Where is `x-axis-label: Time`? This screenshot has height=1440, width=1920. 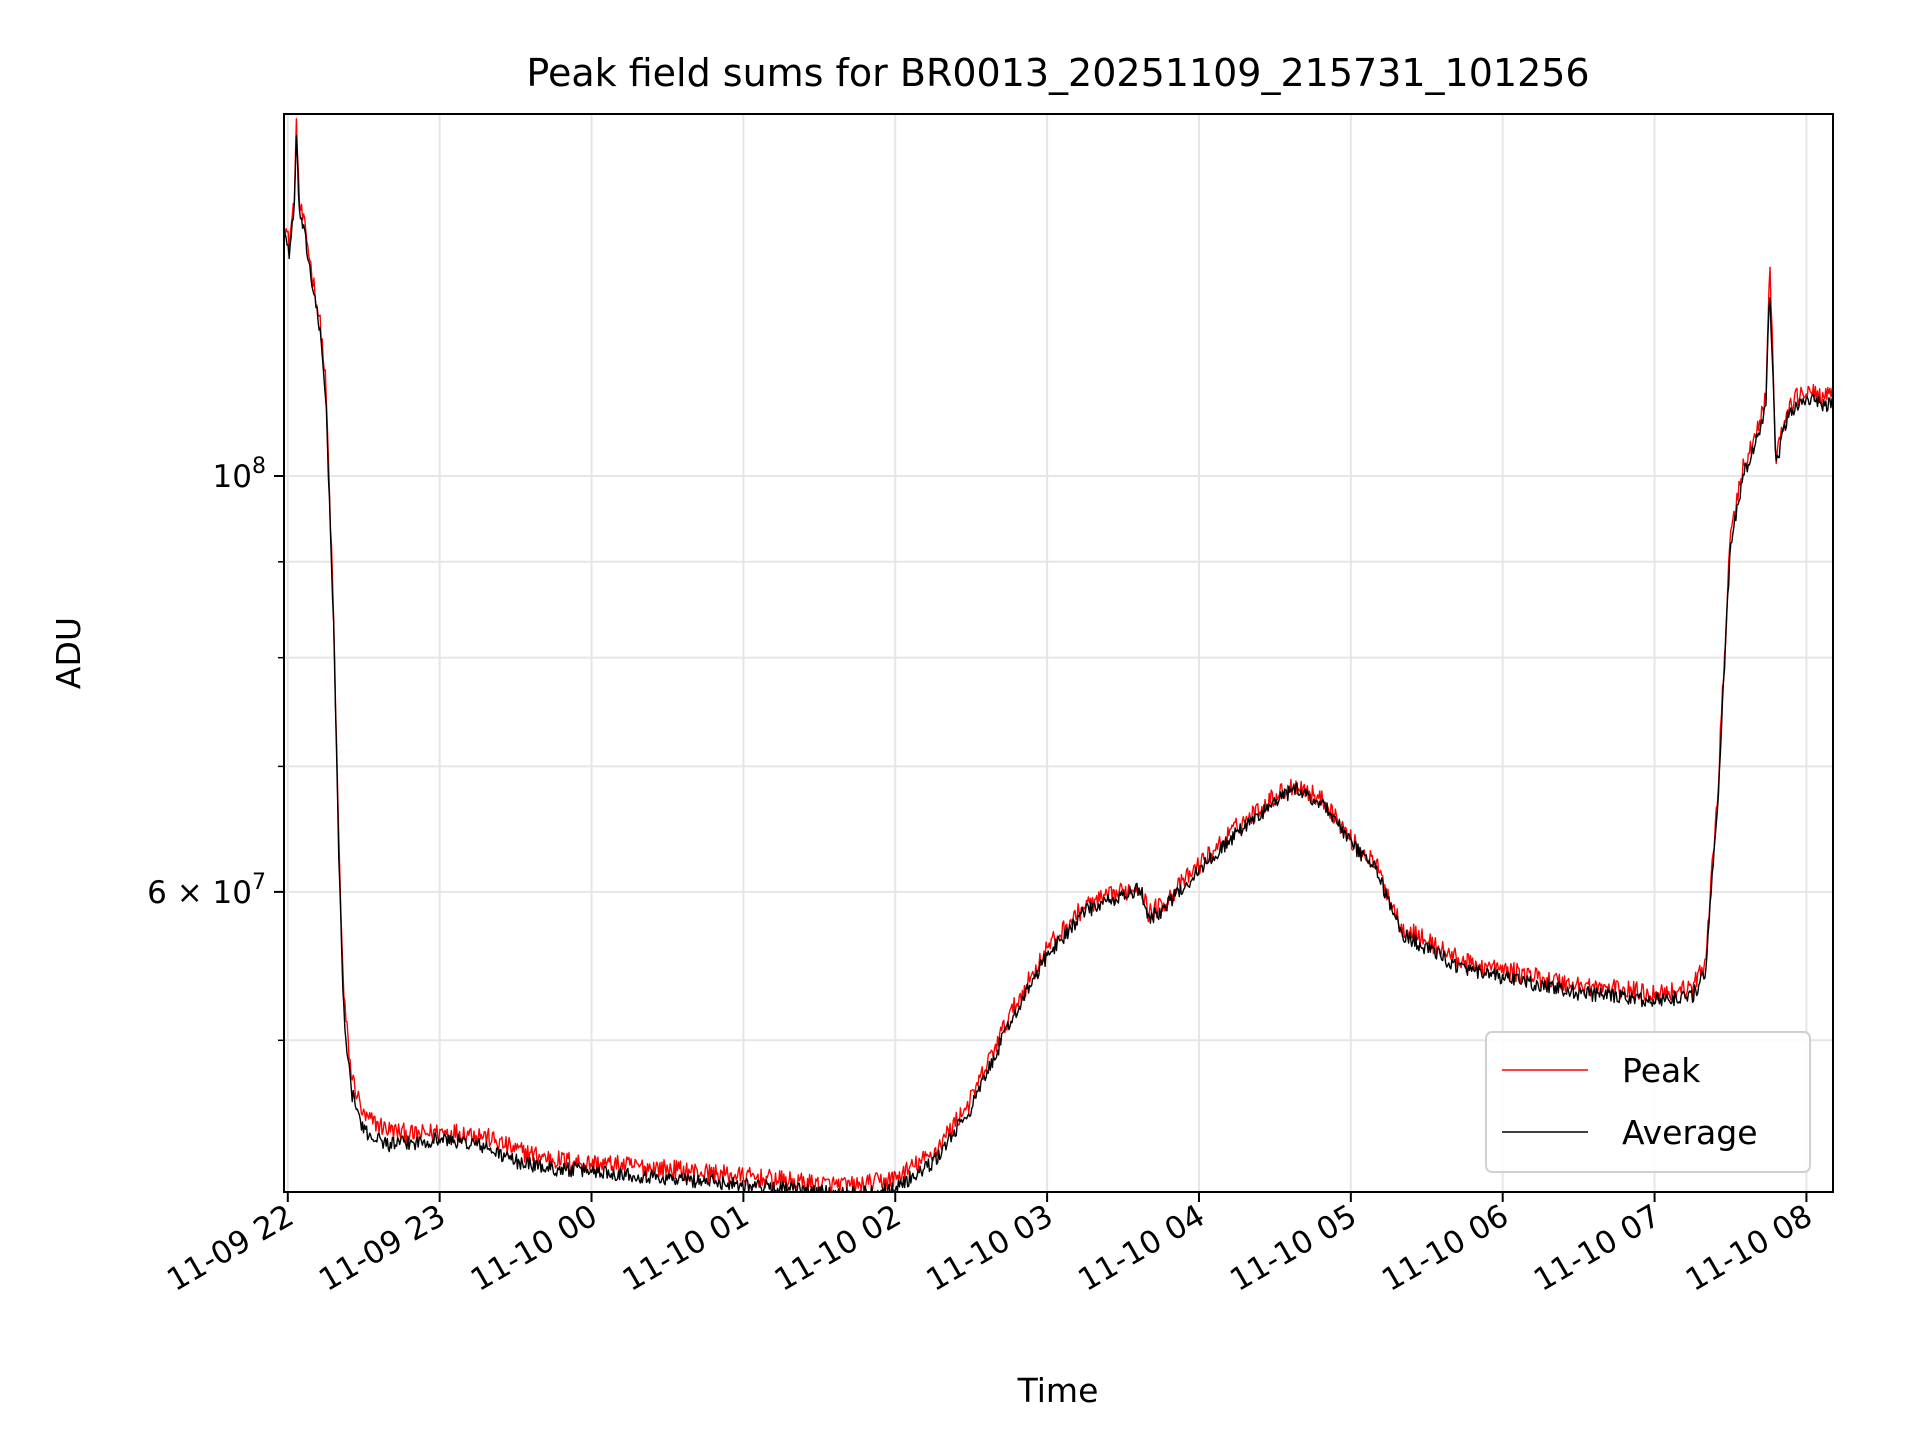
x-axis-label: Time is located at coordinates (1058, 1390).